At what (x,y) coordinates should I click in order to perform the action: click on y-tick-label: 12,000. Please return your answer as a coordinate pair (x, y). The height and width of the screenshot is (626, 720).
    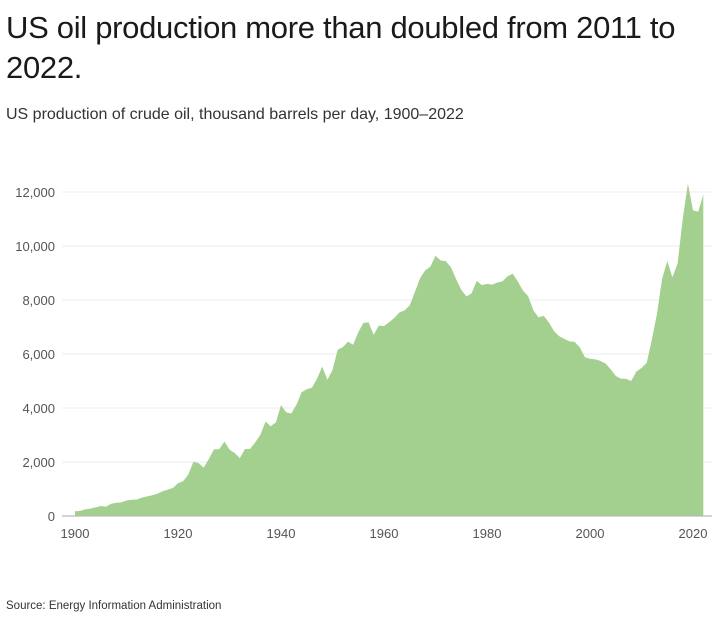
    Looking at the image, I should click on (35, 192).